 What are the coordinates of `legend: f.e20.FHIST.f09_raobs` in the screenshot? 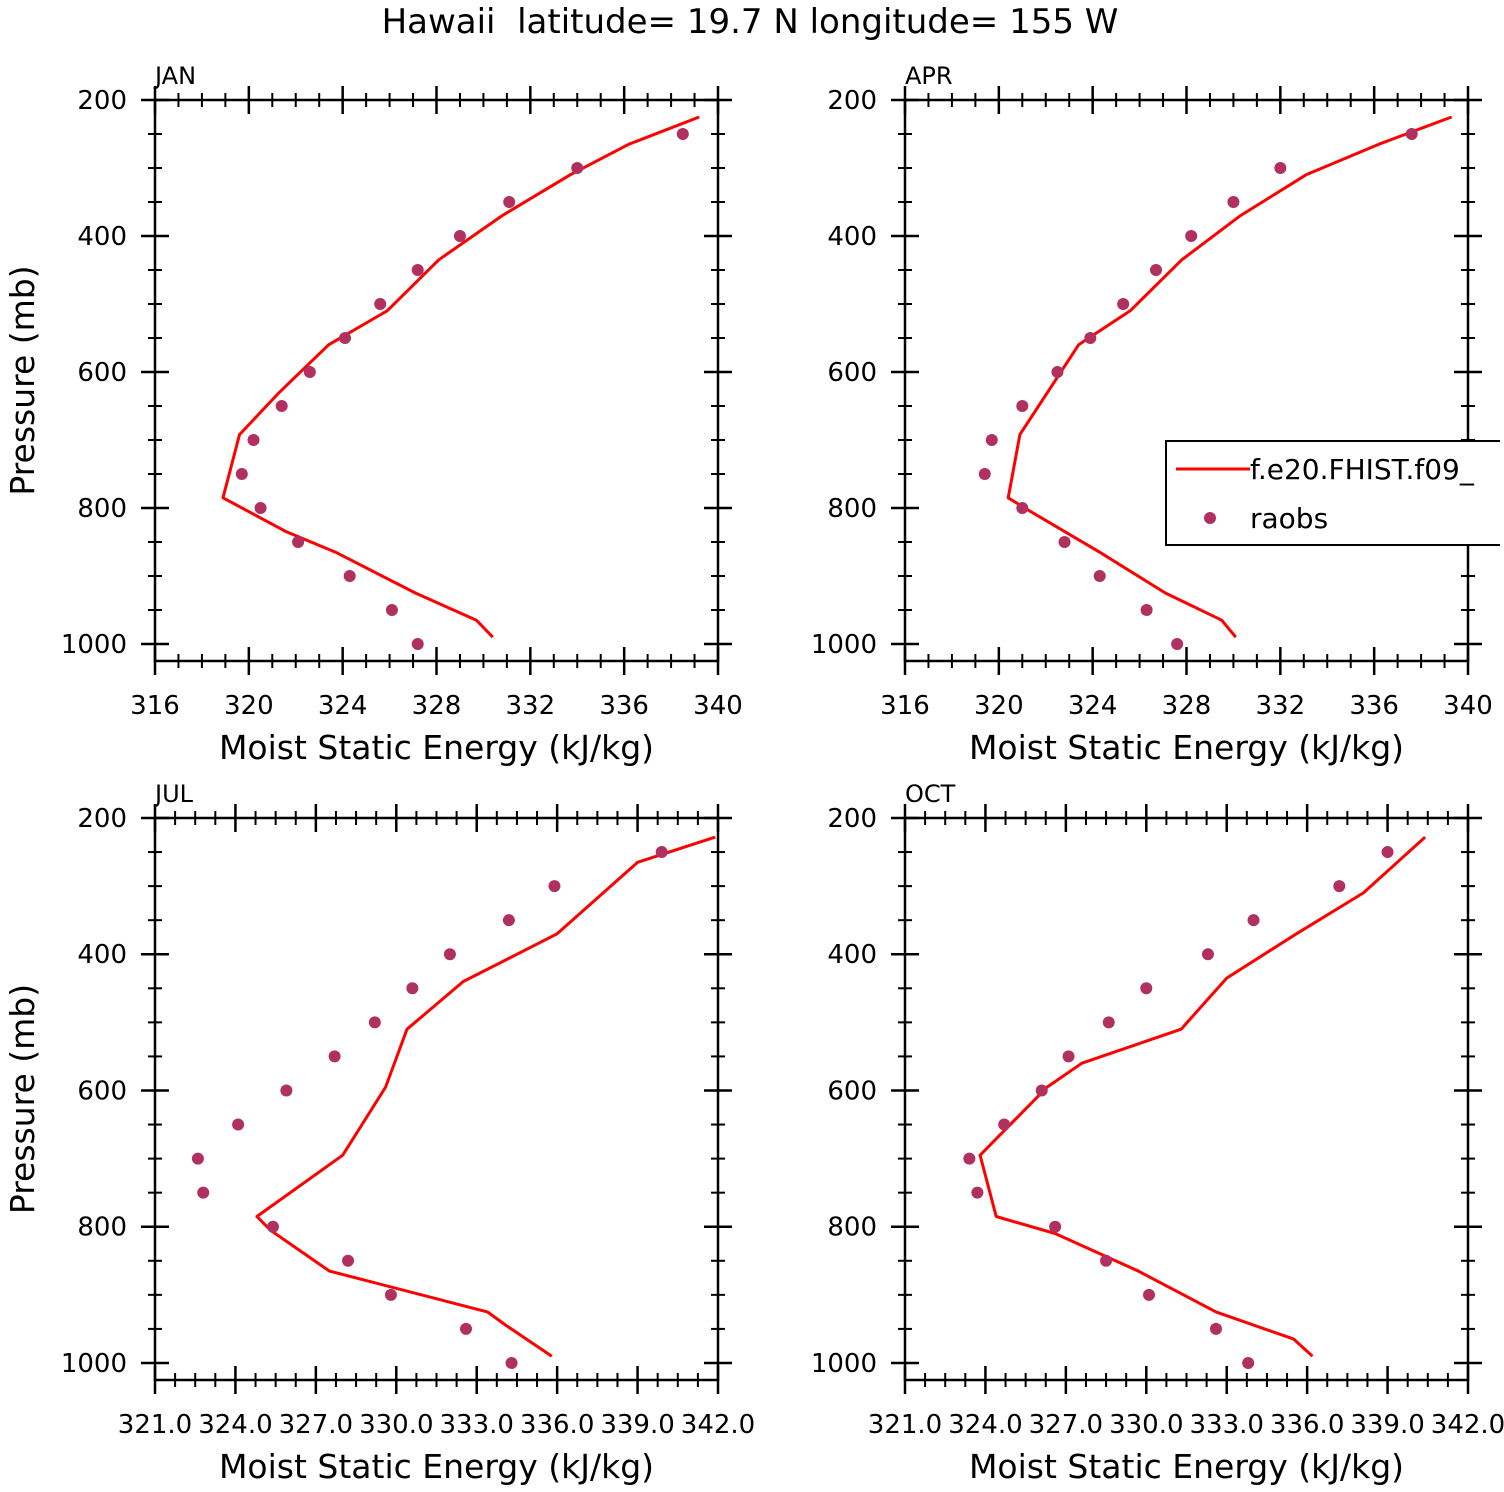 It's located at (1332, 493).